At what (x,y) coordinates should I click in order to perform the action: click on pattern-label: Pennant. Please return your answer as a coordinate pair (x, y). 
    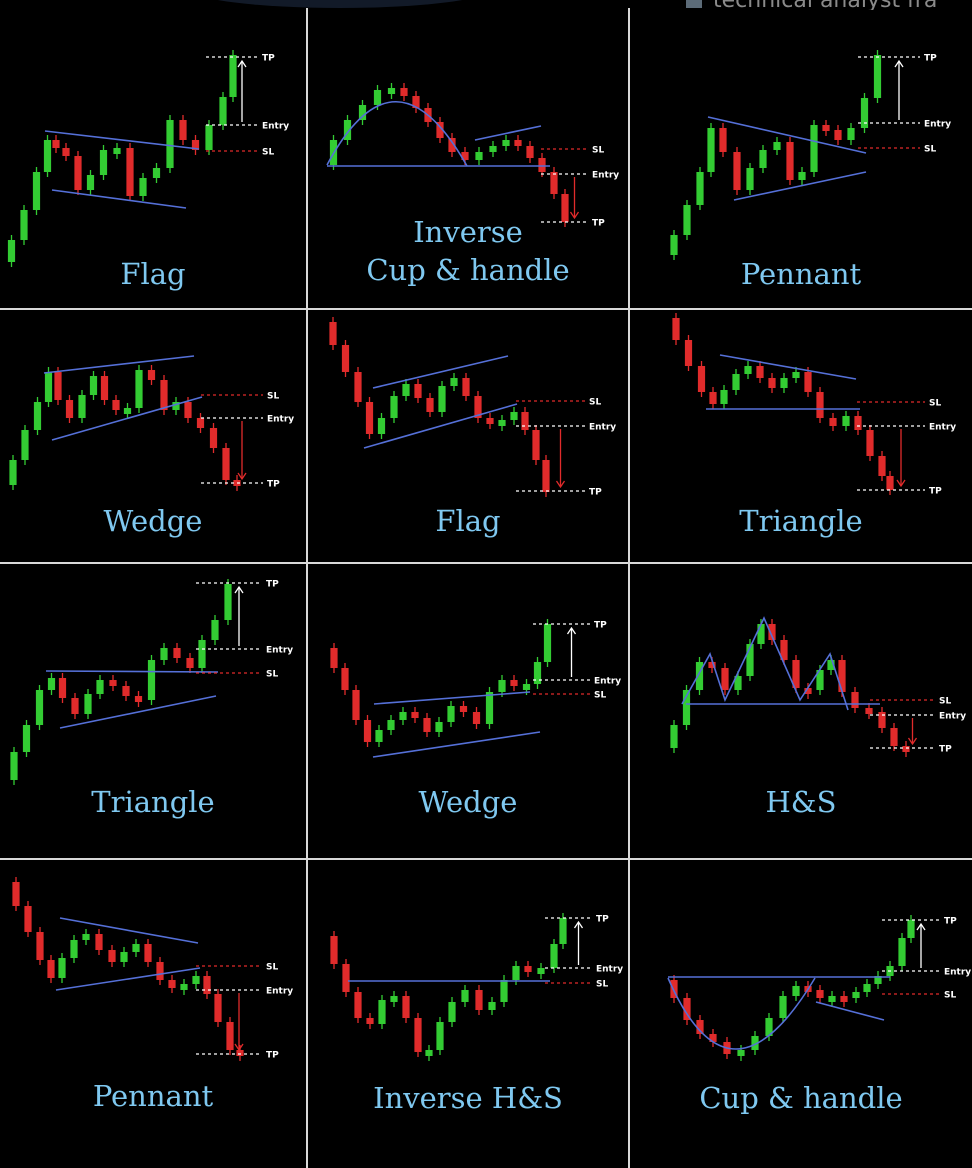
    Looking at the image, I should click on (801, 274).